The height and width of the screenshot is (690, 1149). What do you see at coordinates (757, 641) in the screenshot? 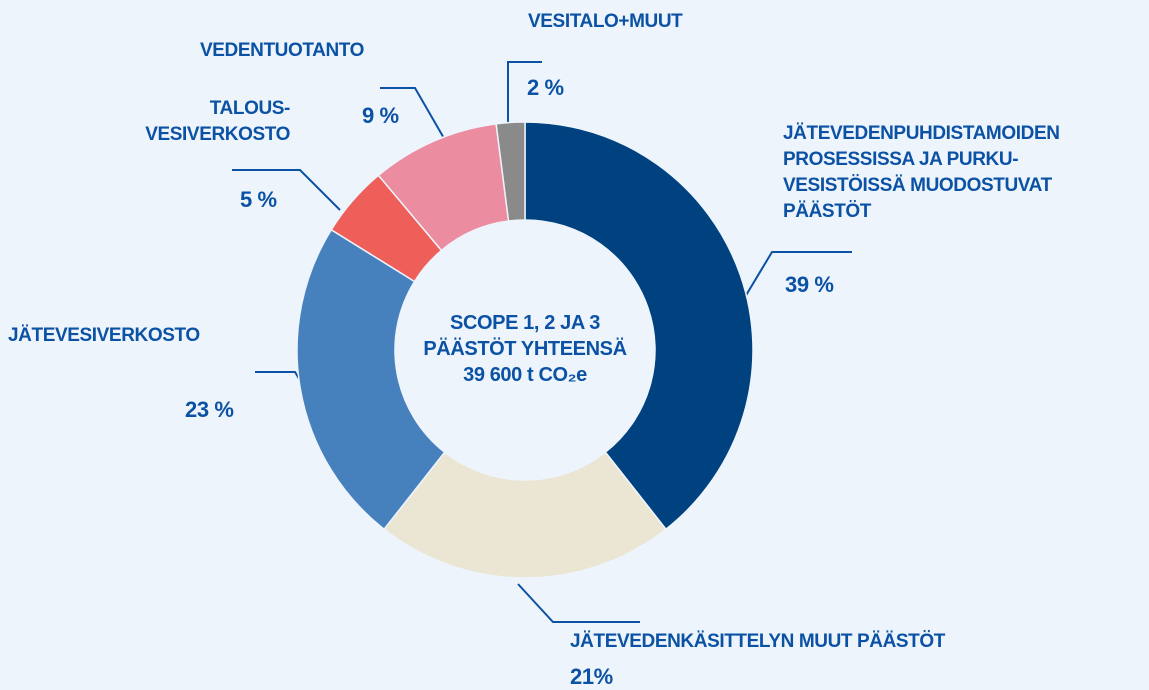
I see `category-label: JÄTEVEDENKÄSITTELYN MUUT PÄÄSTÖT` at bounding box center [757, 641].